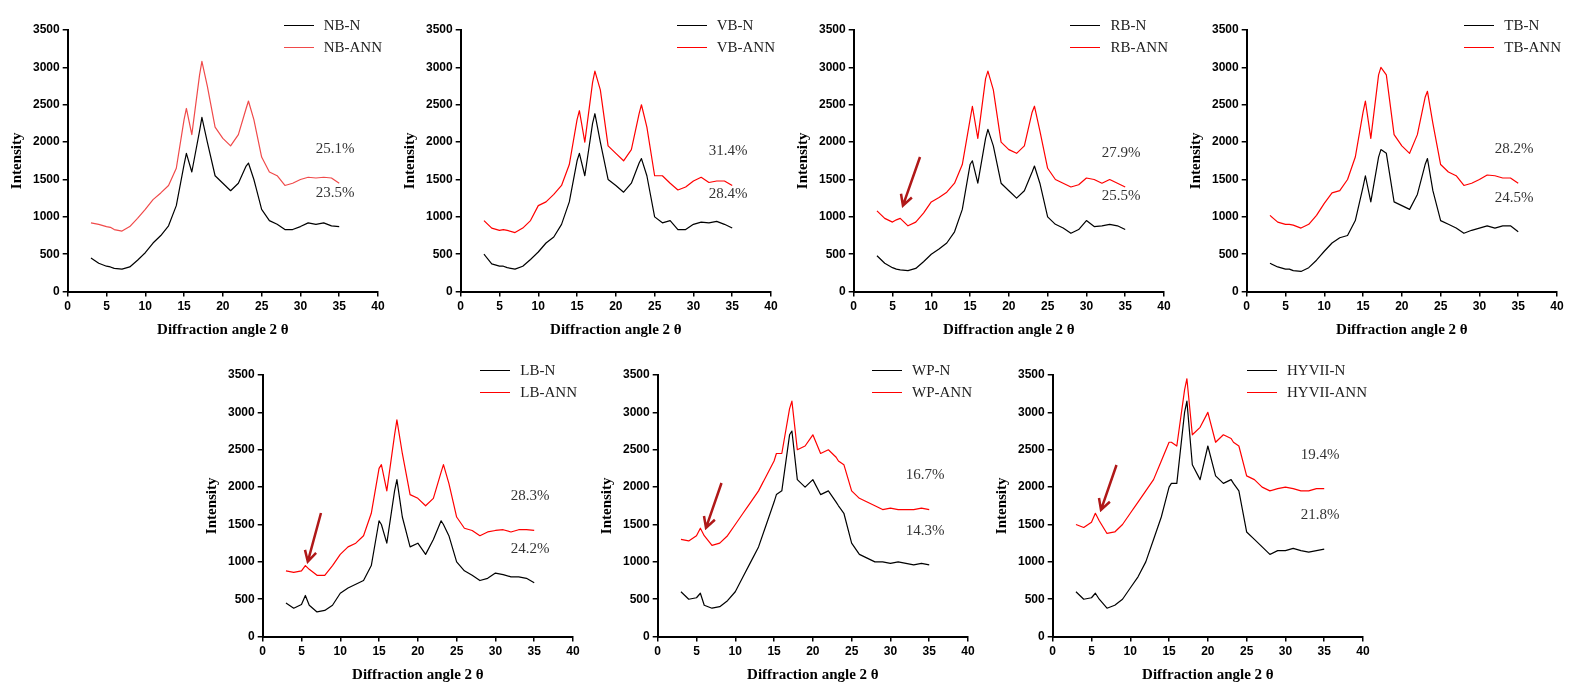 This screenshot has height=691, width=1575. Describe the element at coordinates (1522, 25) in the screenshot. I see `legend-label: TB-N` at that location.